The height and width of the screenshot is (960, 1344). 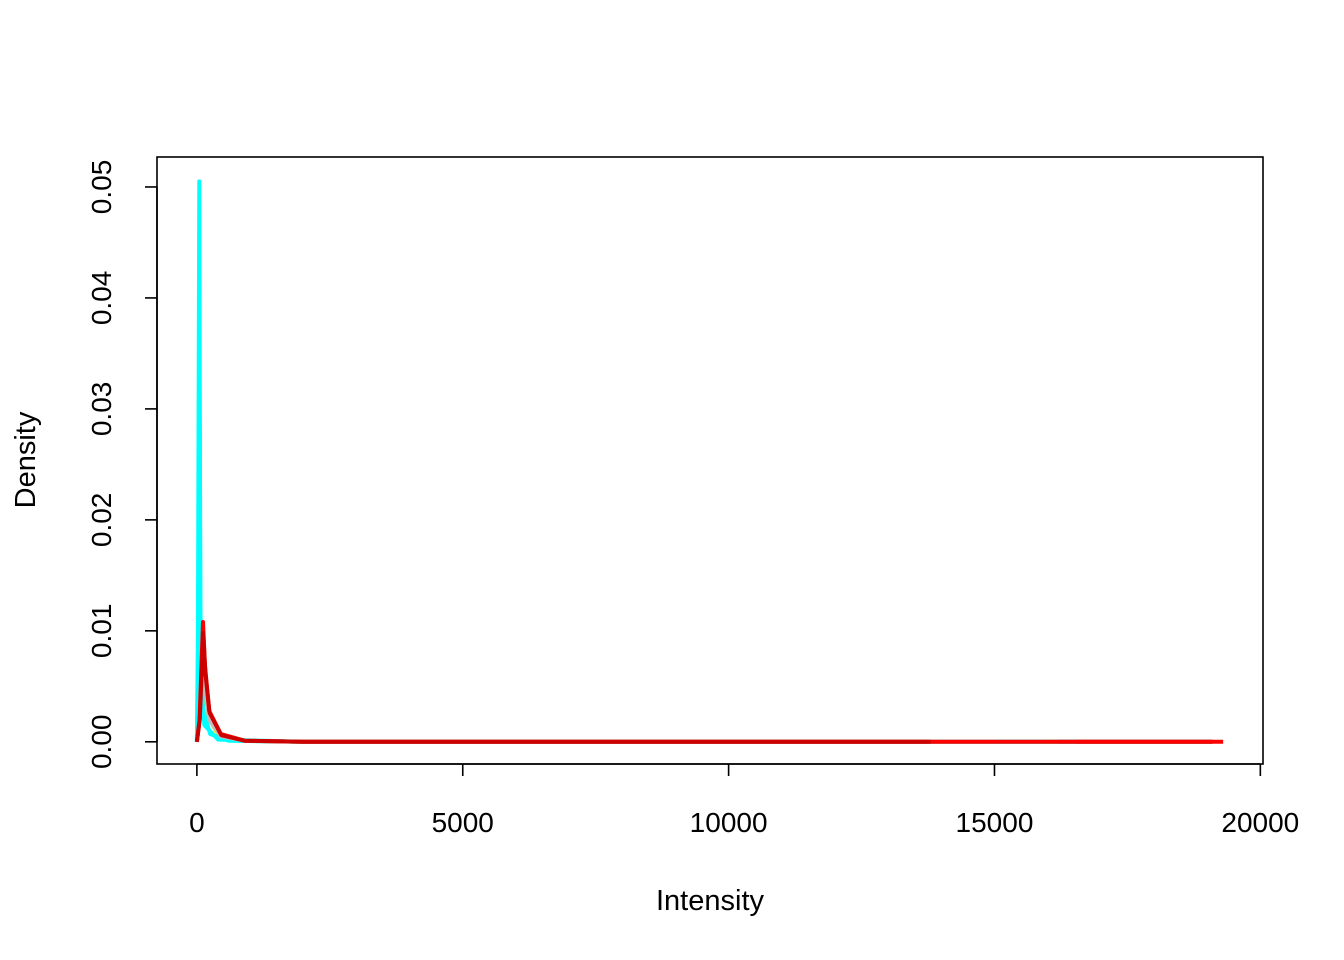 What do you see at coordinates (729, 822) in the screenshot?
I see `x-tick-label: 10000` at bounding box center [729, 822].